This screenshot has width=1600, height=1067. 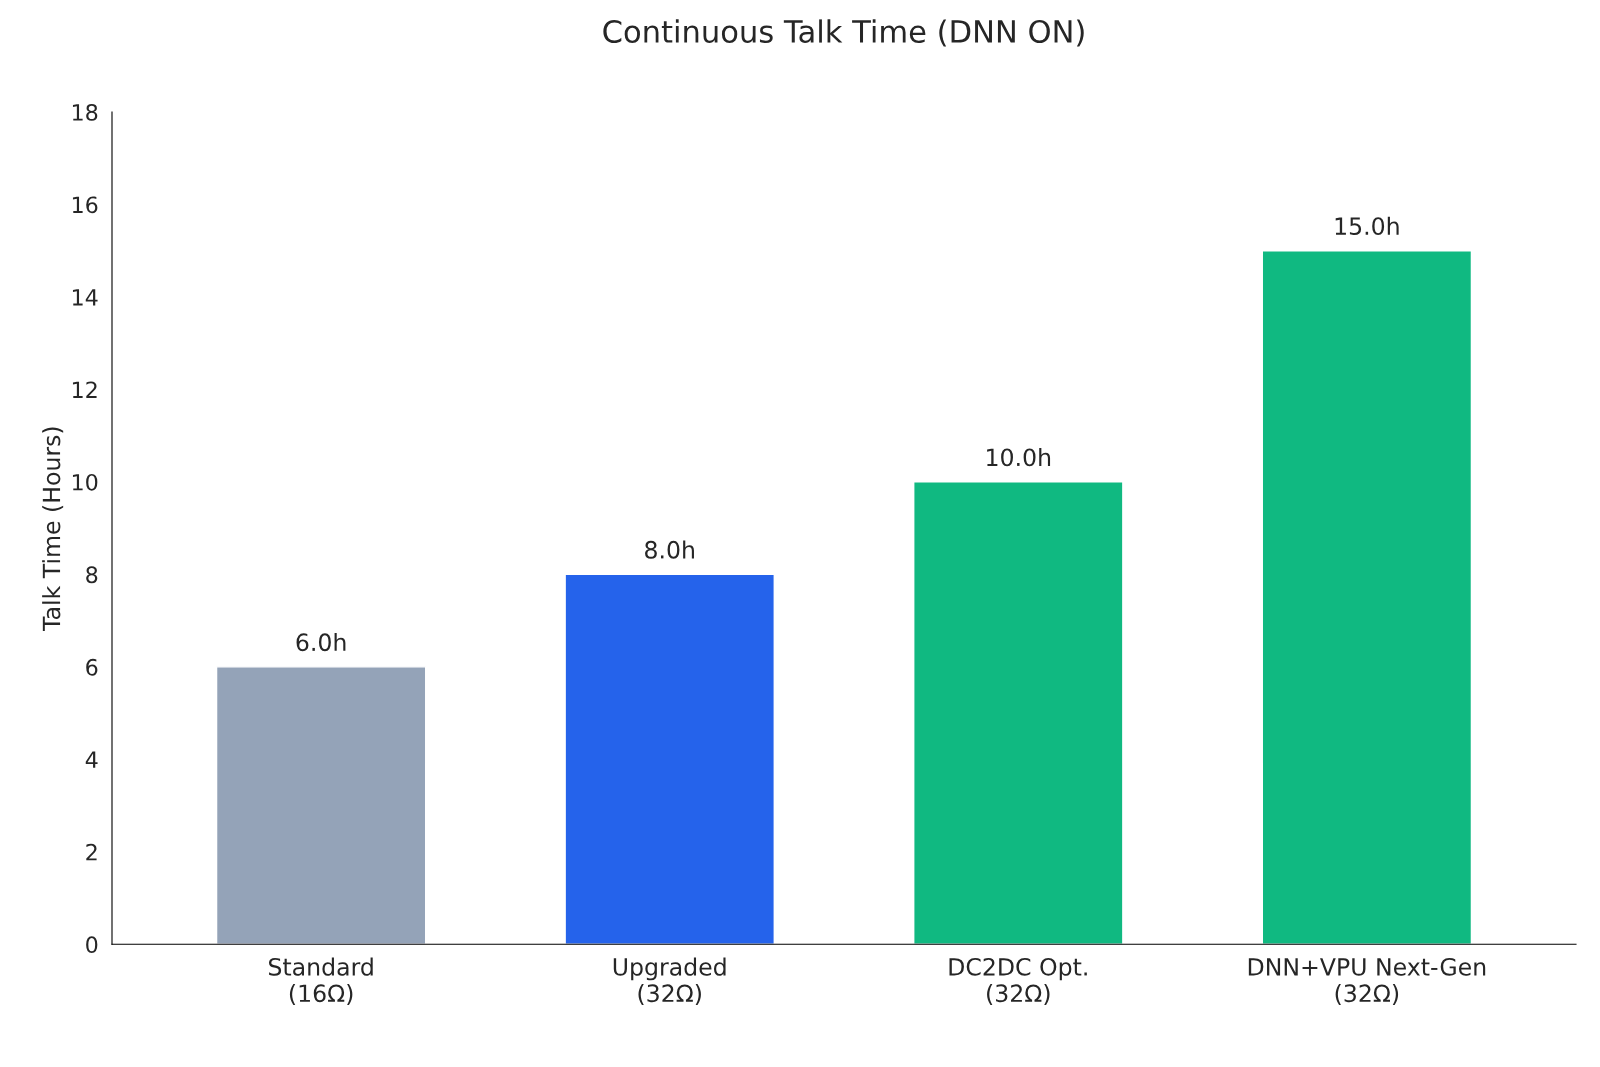 I want to click on y-axis-title: Talk Time (Hours), so click(x=53, y=529).